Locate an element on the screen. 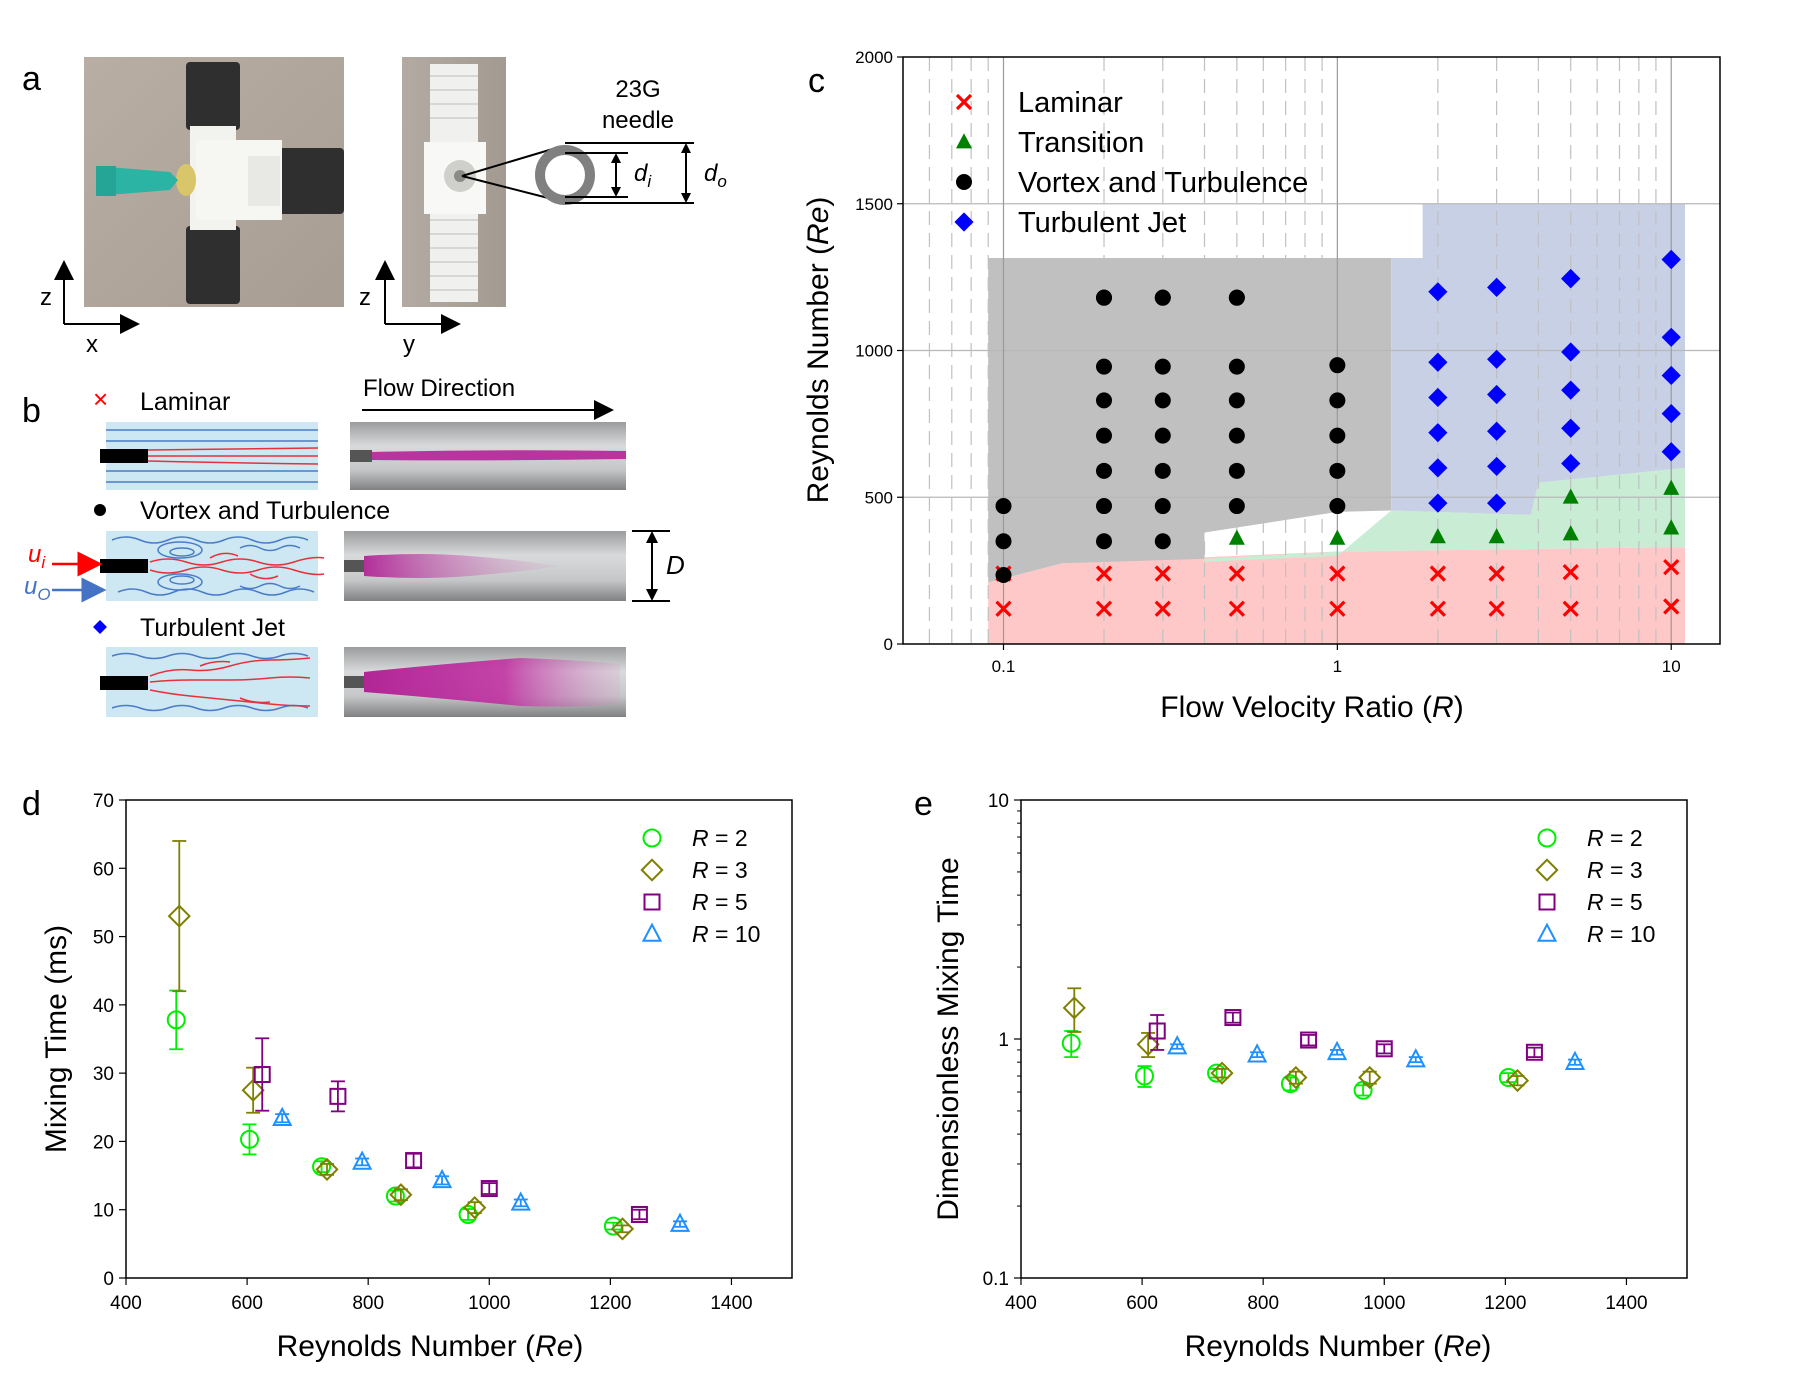 The image size is (1808, 1390). photo-tee-side is located at coordinates (454, 182).